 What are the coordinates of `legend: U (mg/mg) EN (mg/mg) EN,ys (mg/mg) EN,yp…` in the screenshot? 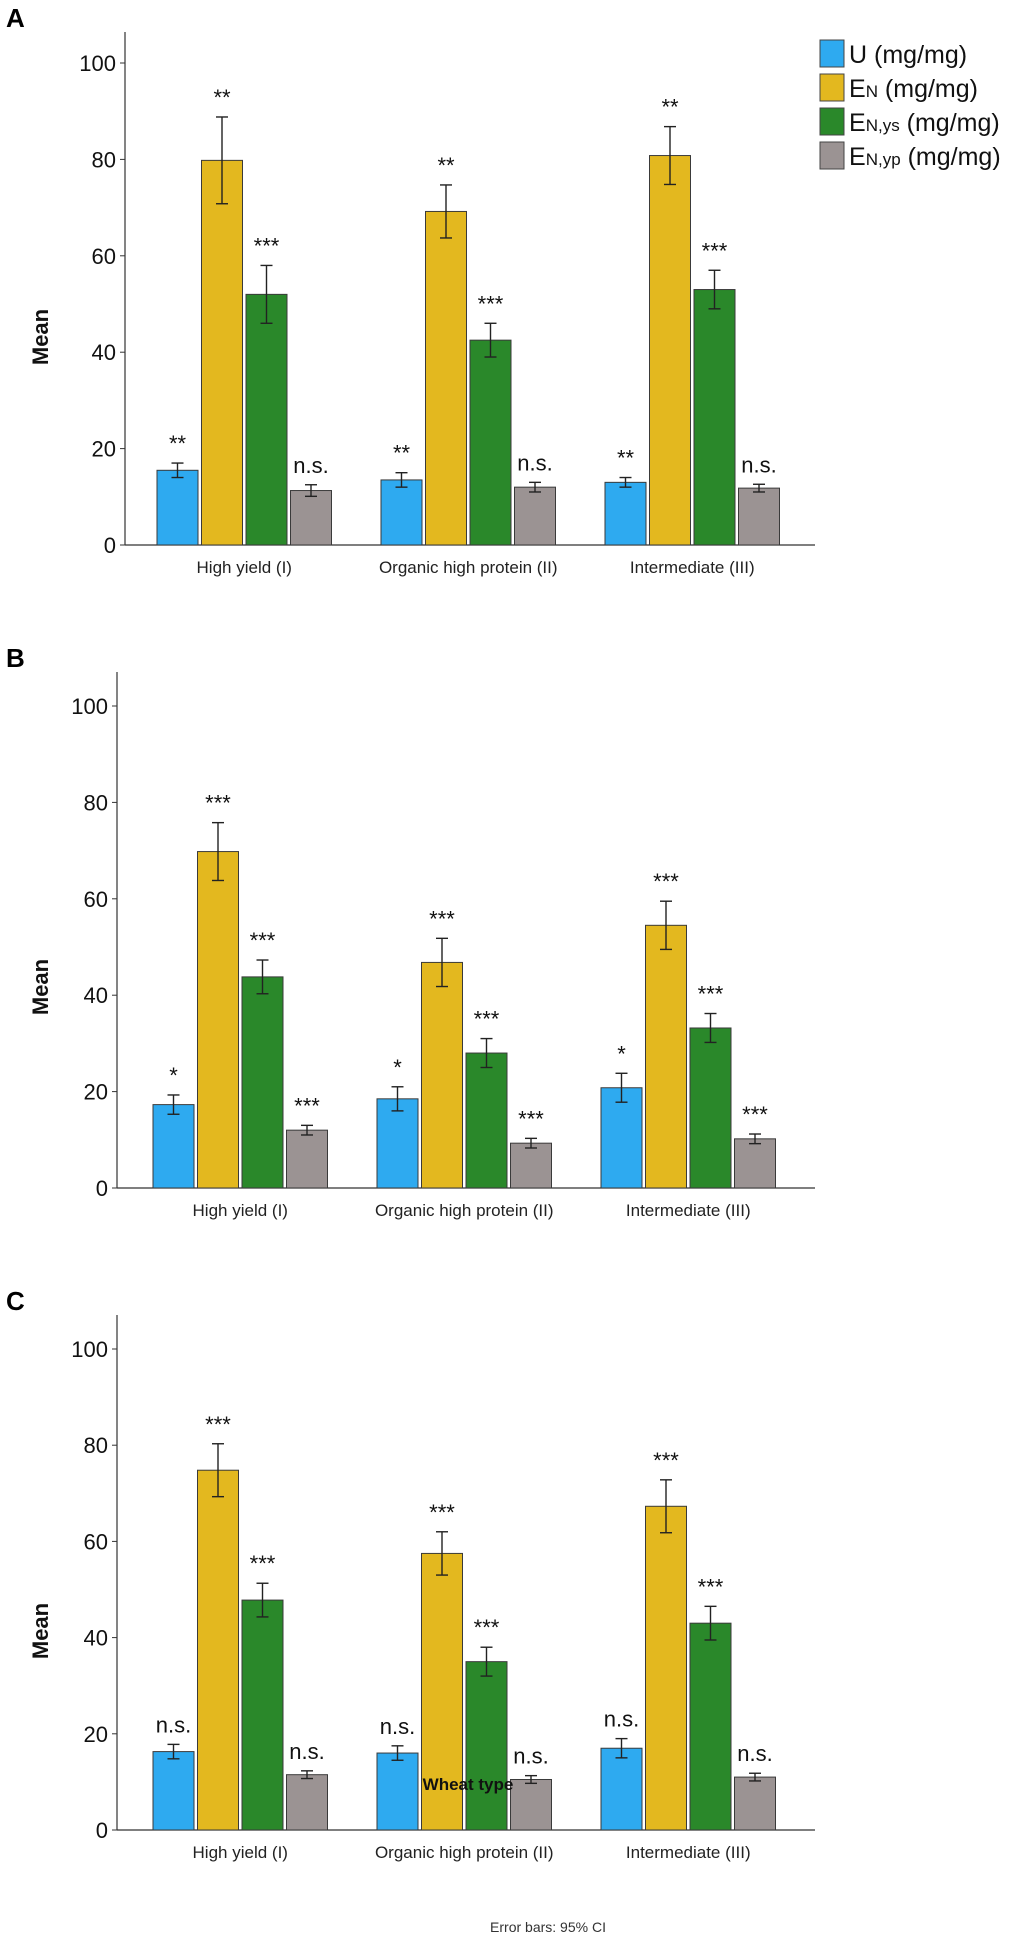 It's located at (910, 105).